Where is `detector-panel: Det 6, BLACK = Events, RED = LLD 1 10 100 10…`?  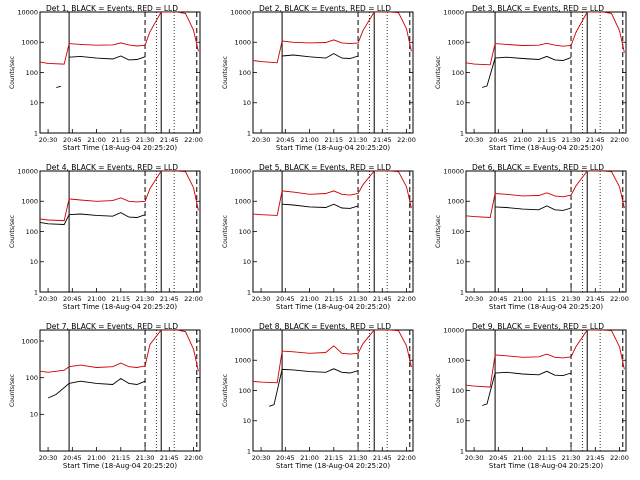
detector-panel: Det 6, BLACK = Events, RED = LLD 1 10 100 10… is located at coordinates (532, 237).